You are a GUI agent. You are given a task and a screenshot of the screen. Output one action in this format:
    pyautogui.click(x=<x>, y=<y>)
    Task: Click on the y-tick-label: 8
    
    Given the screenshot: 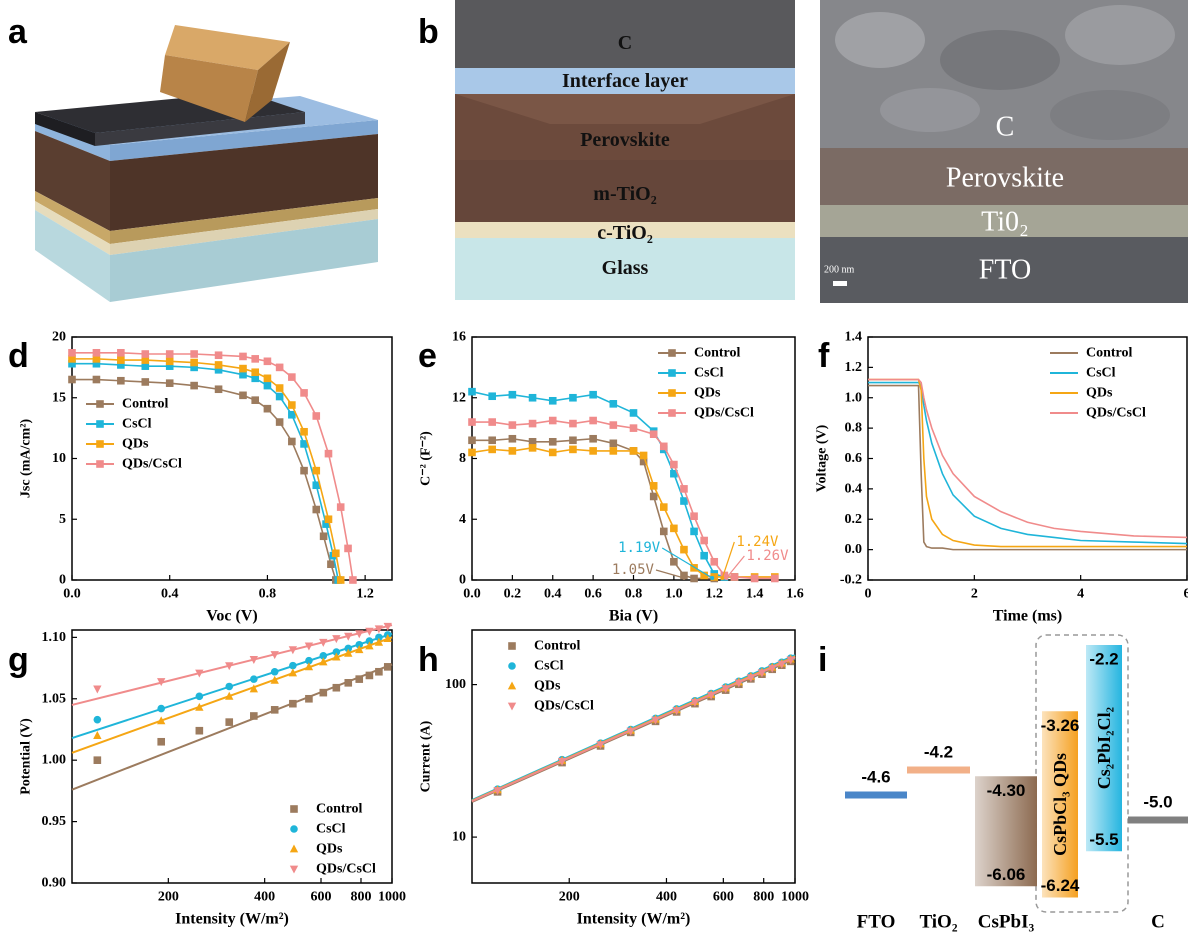 What is the action you would take?
    pyautogui.click(x=462, y=458)
    